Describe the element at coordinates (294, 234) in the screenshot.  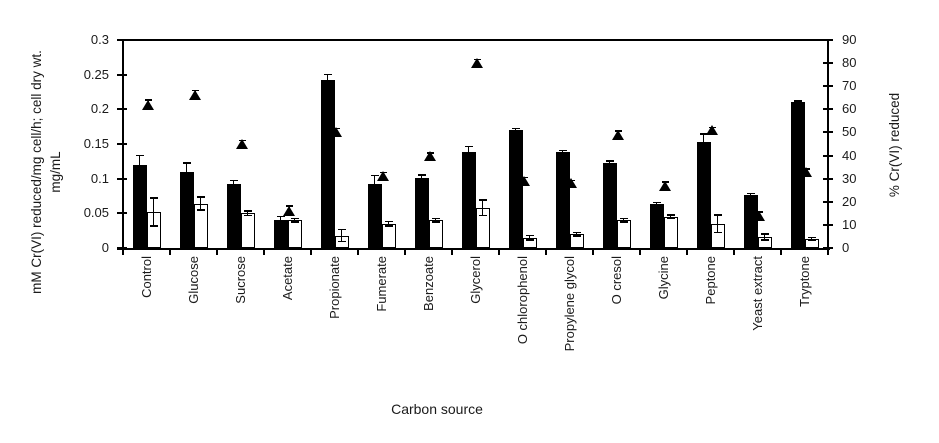
I see `bar-white` at that location.